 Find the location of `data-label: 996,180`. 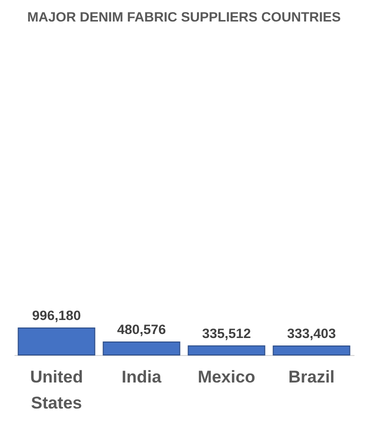

data-label: 996,180 is located at coordinates (56, 315).